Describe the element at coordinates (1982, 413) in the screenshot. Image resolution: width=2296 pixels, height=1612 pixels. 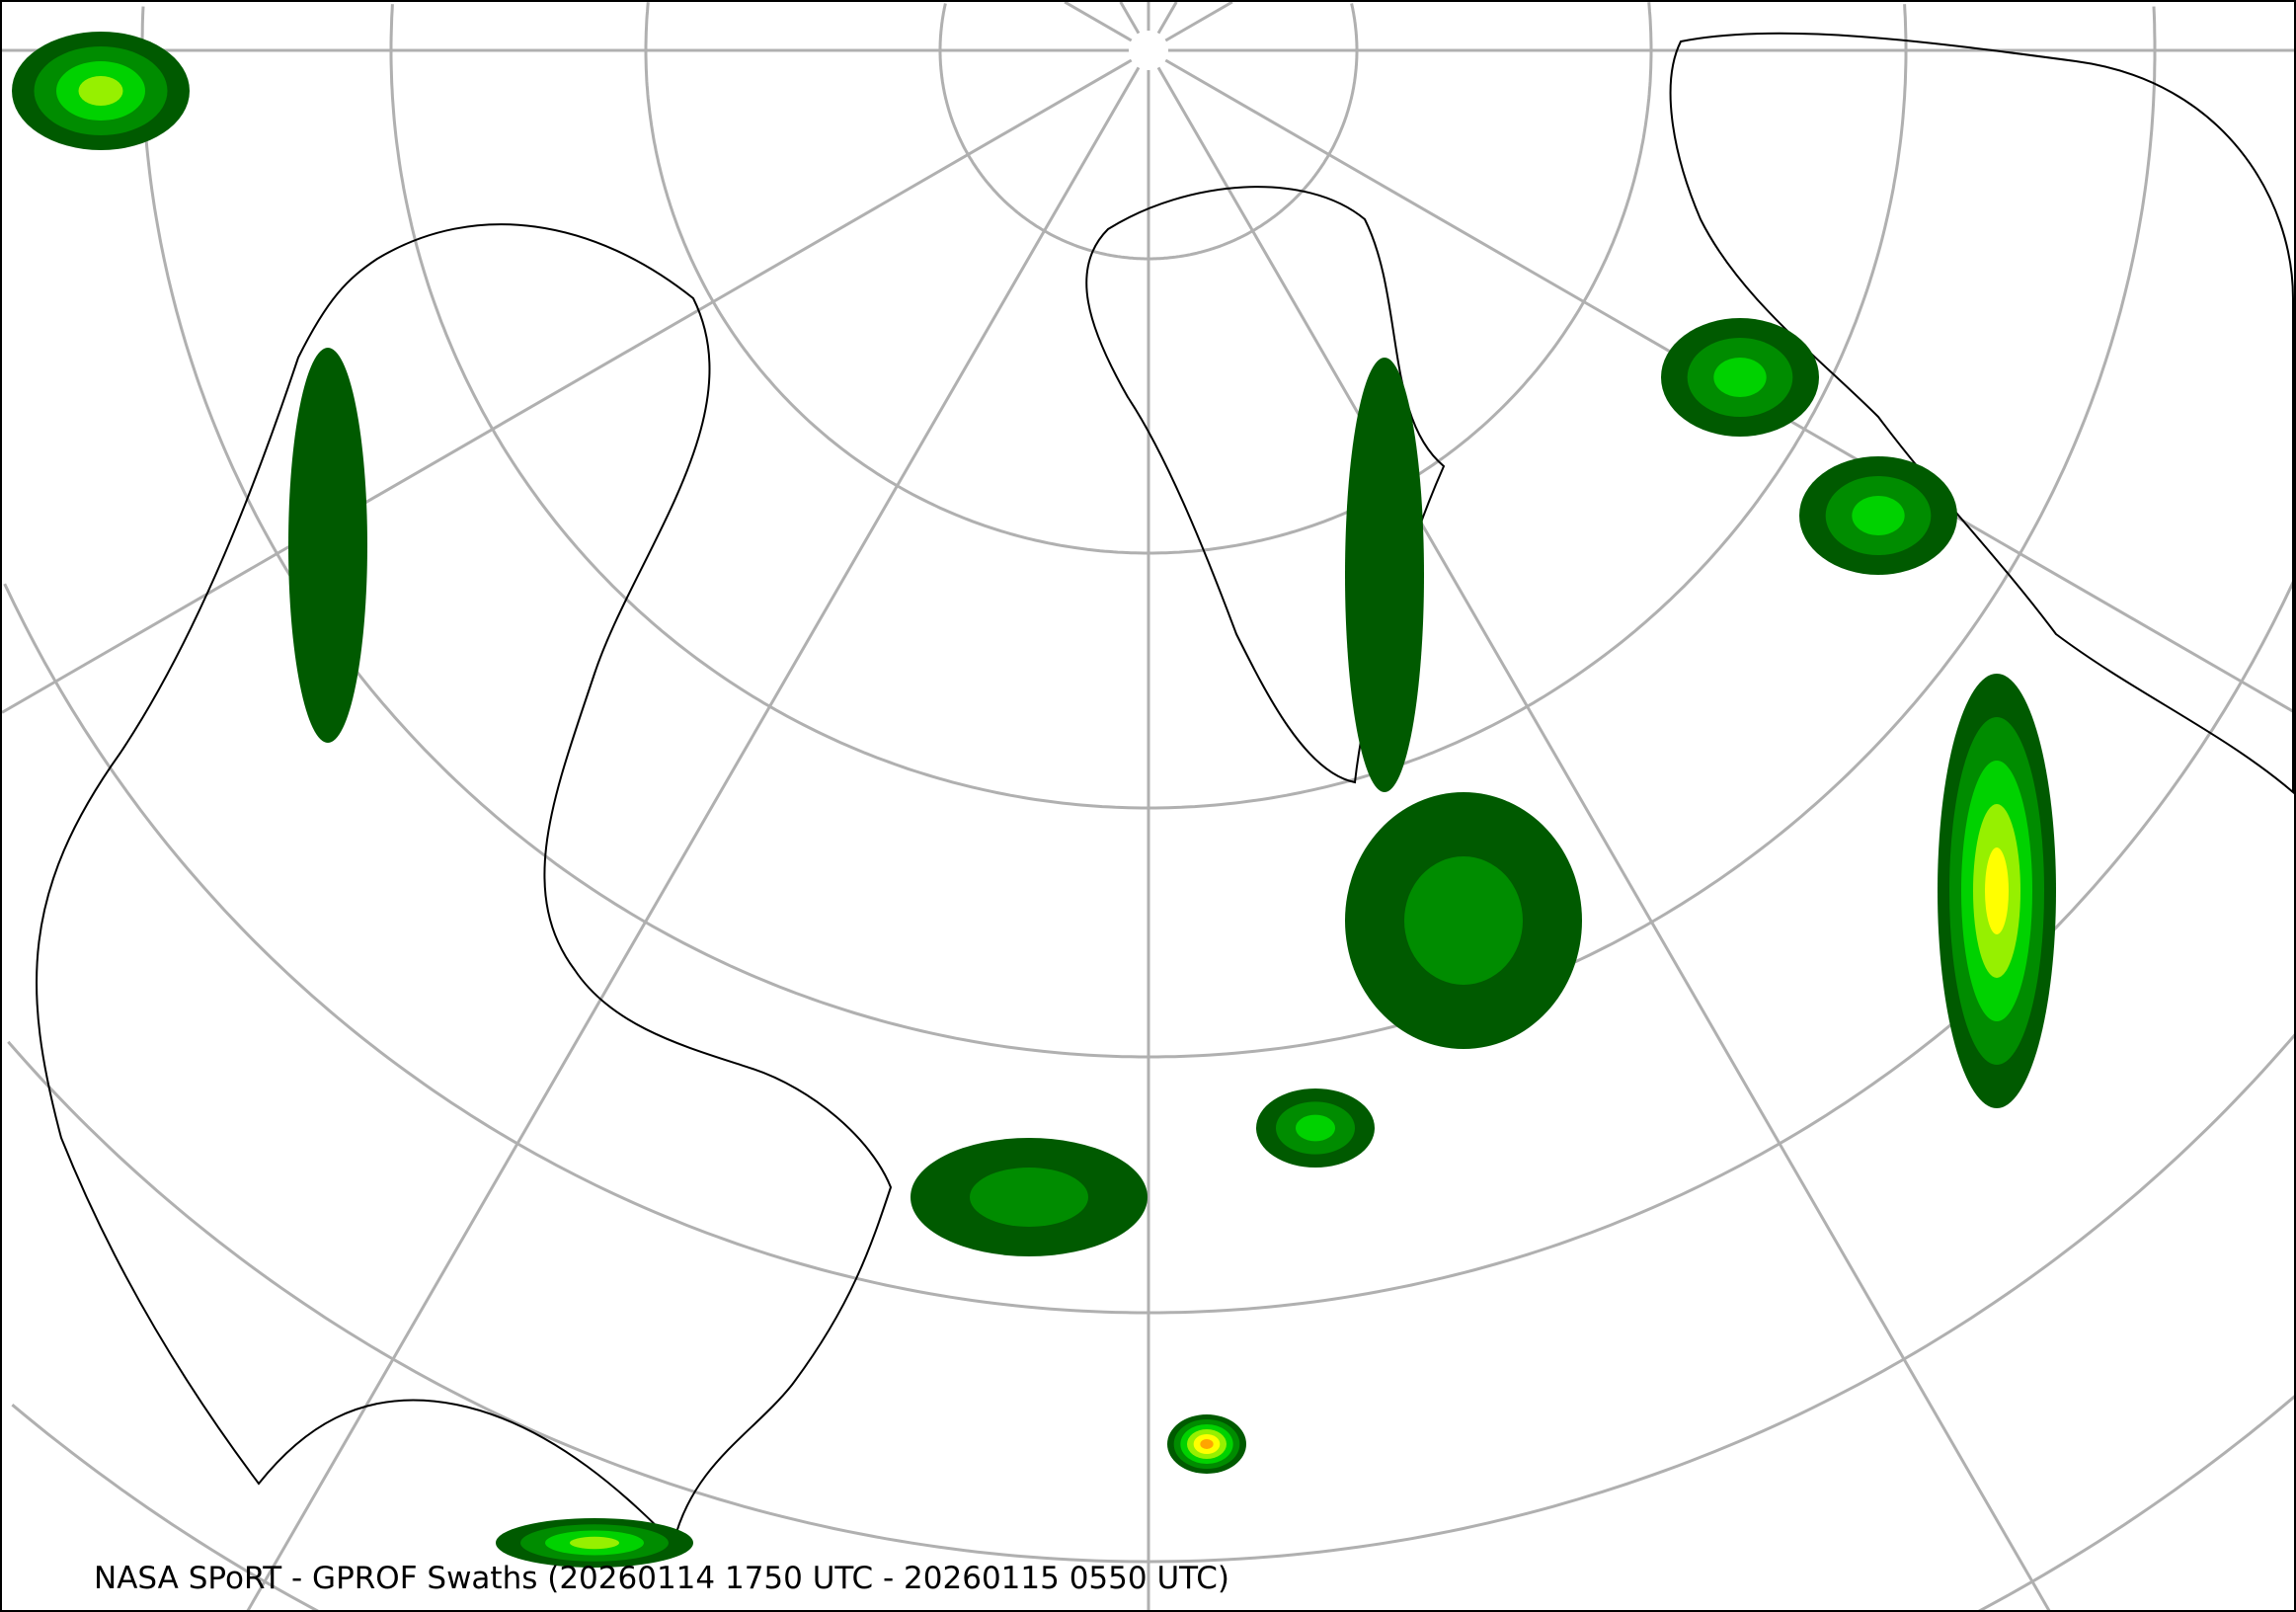
I see `europe-outline` at that location.